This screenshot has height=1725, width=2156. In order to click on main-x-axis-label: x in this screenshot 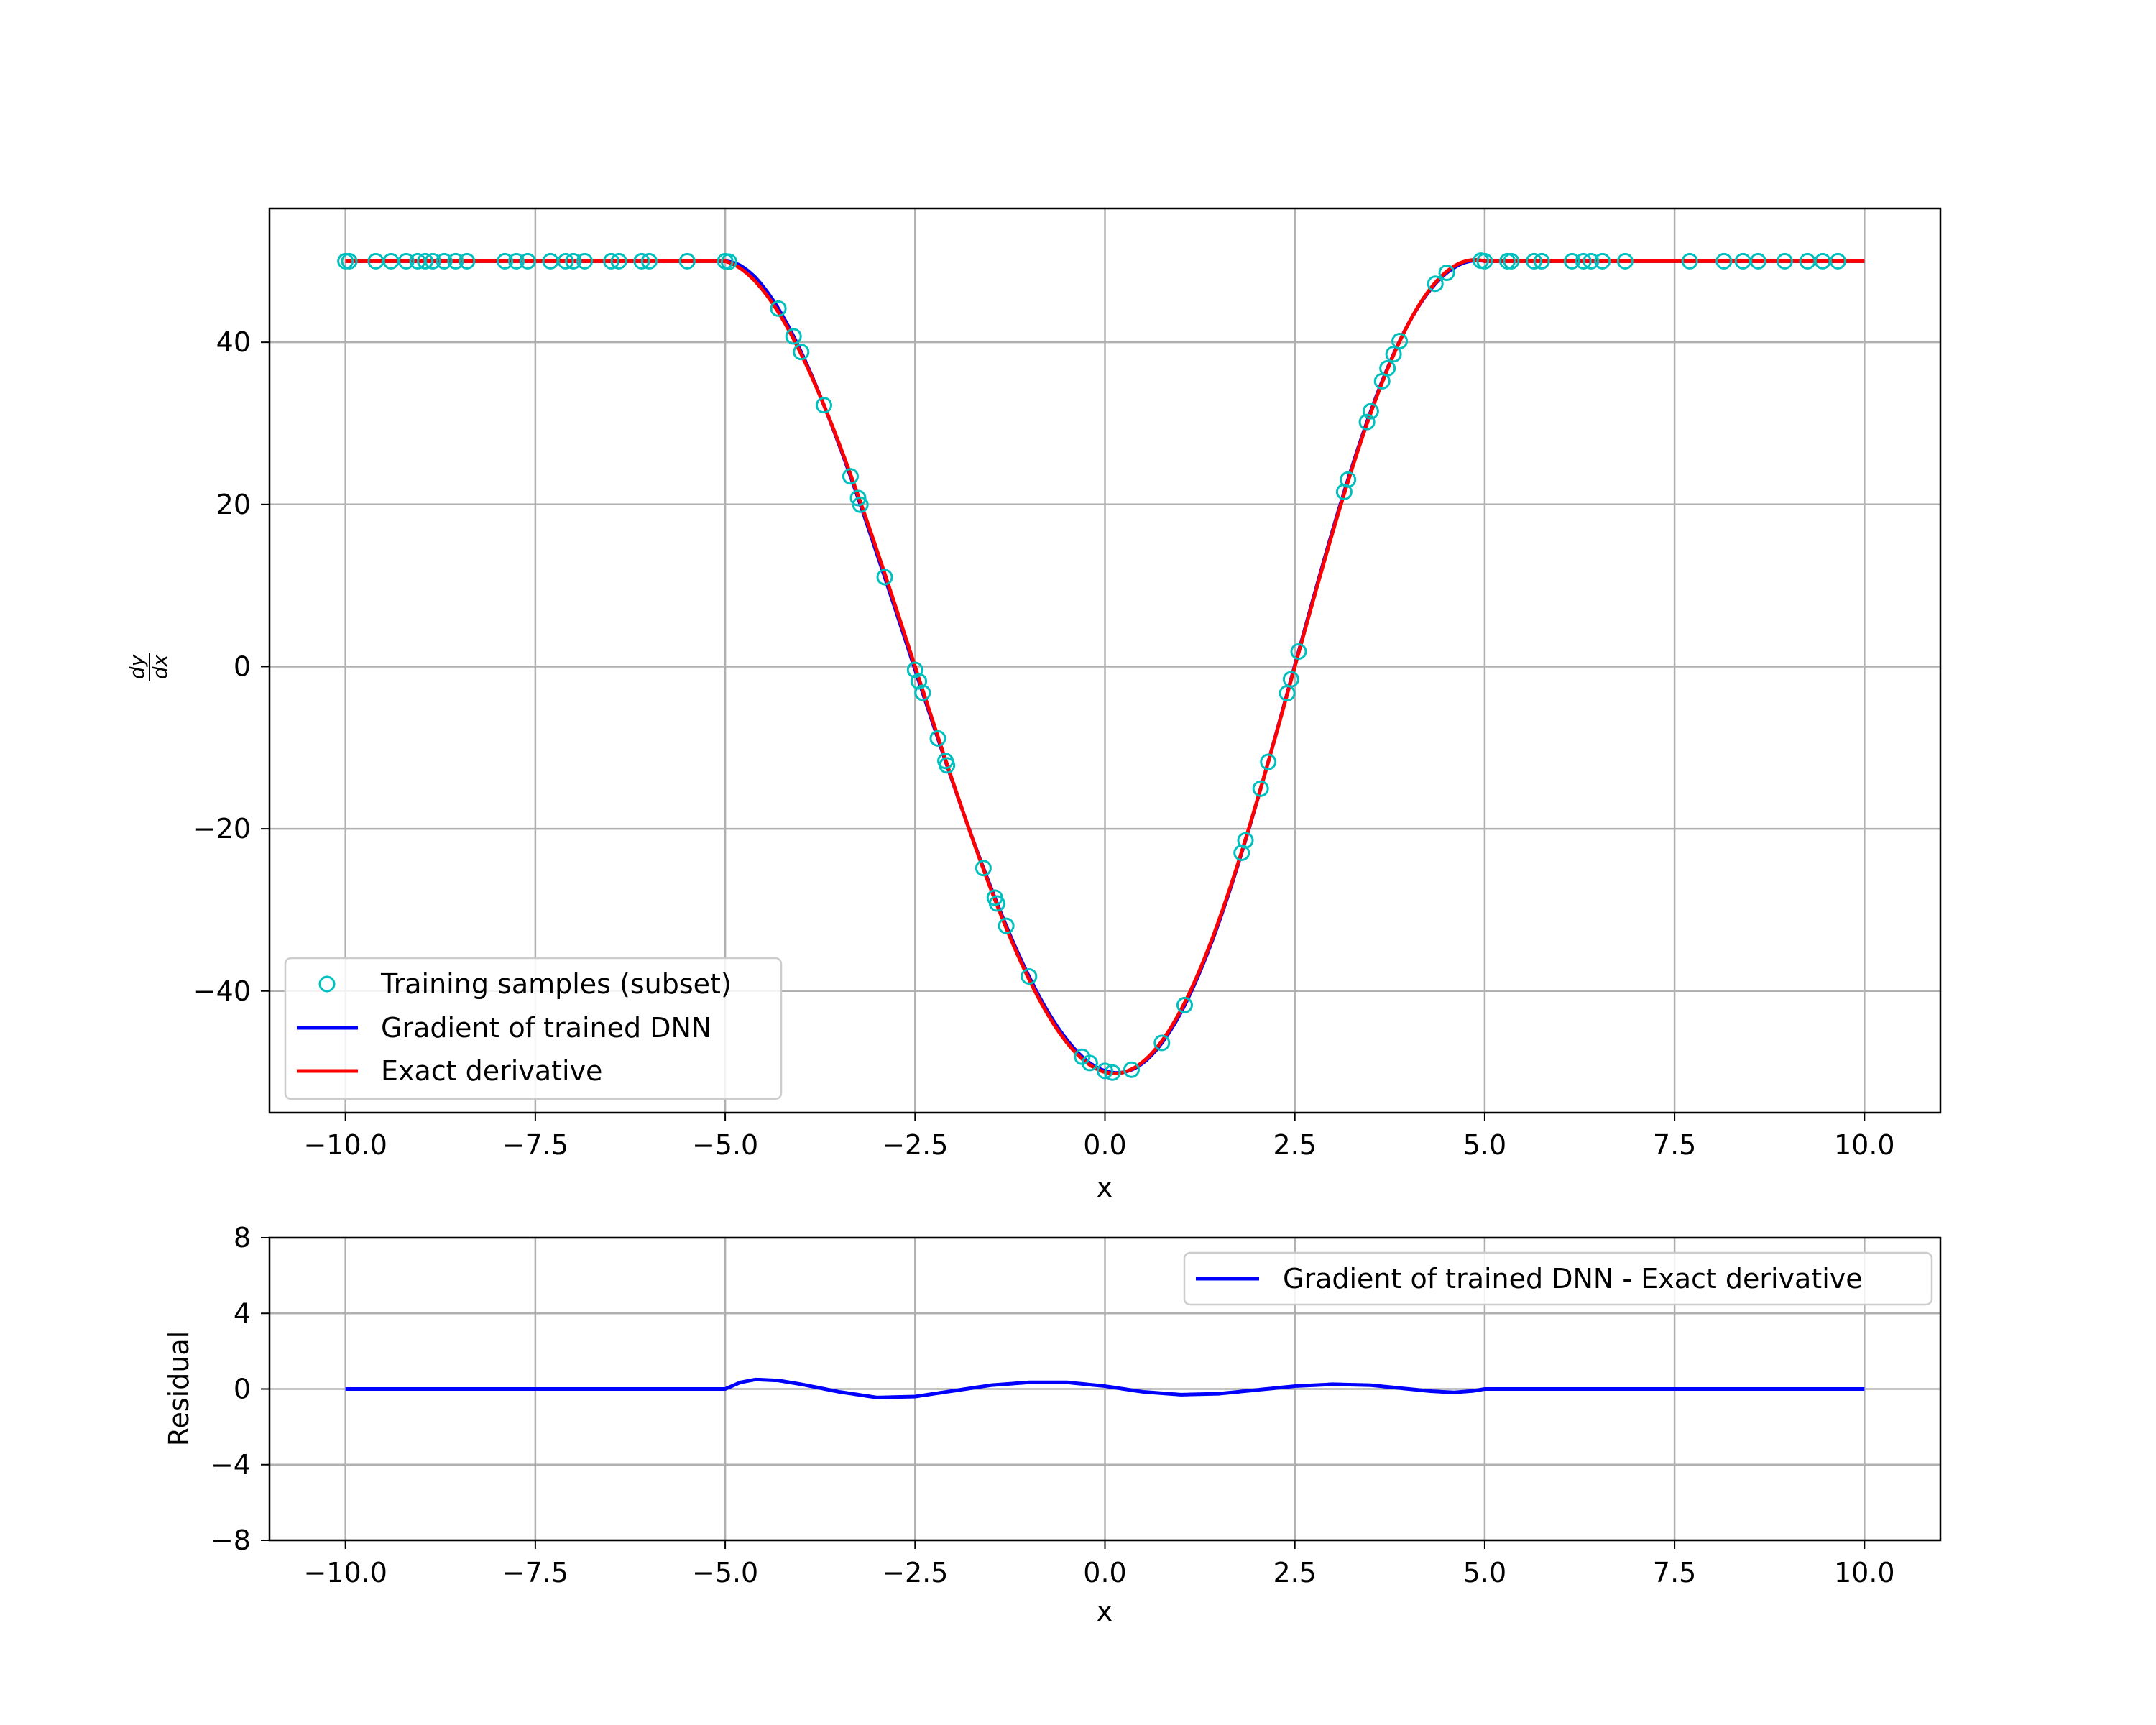, I will do `click(1105, 1187)`.